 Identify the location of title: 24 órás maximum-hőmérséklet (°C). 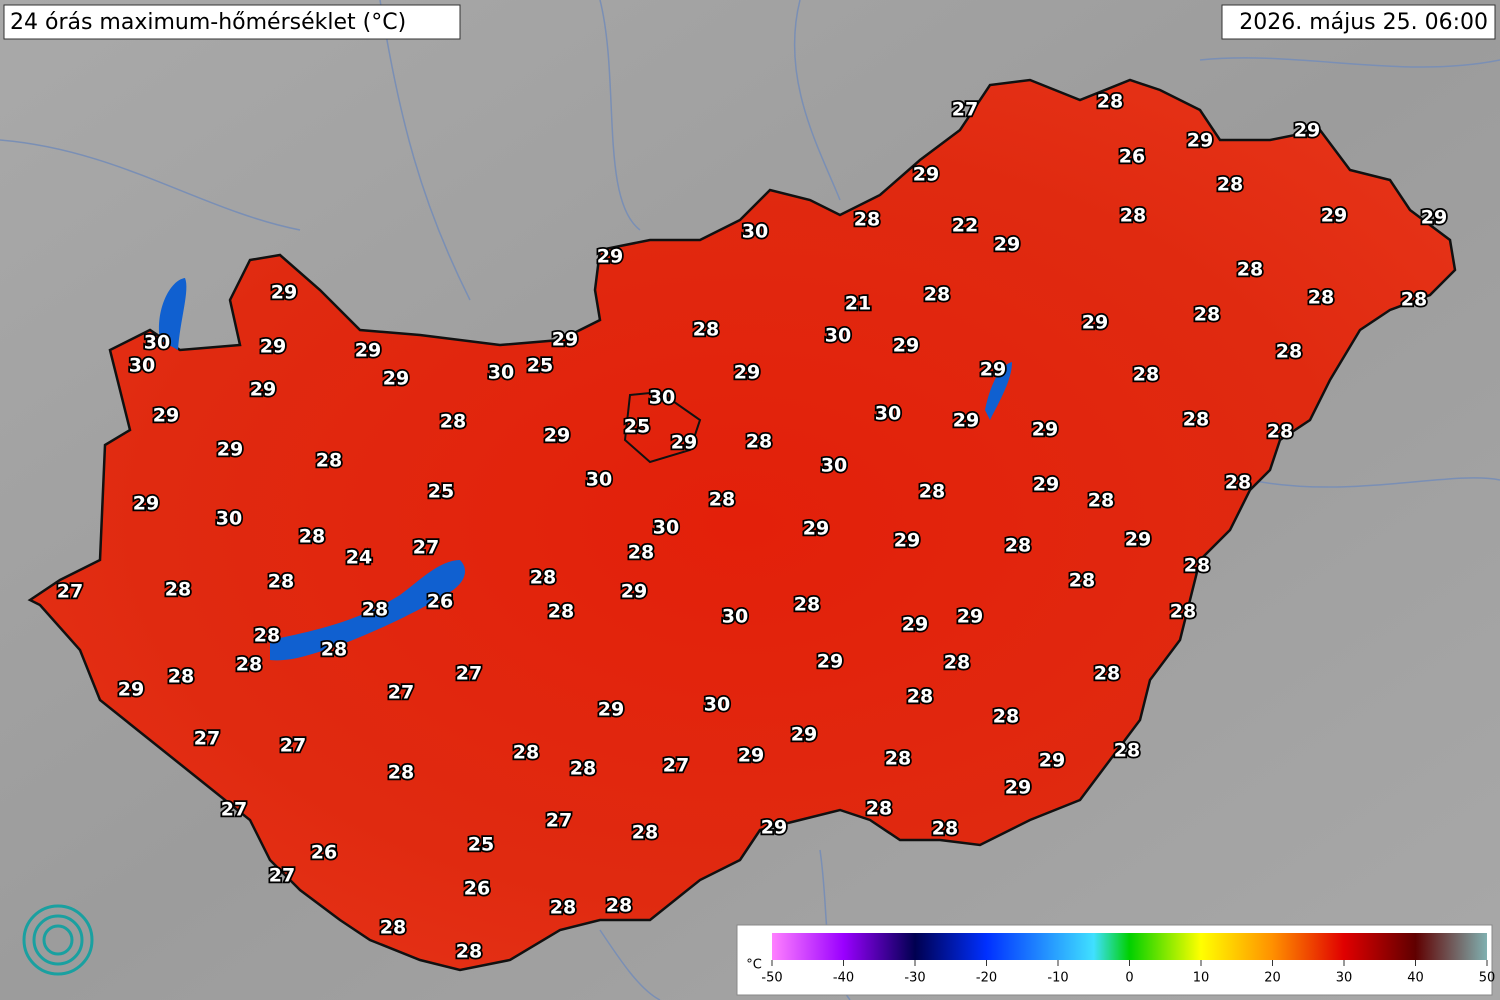
(208, 22).